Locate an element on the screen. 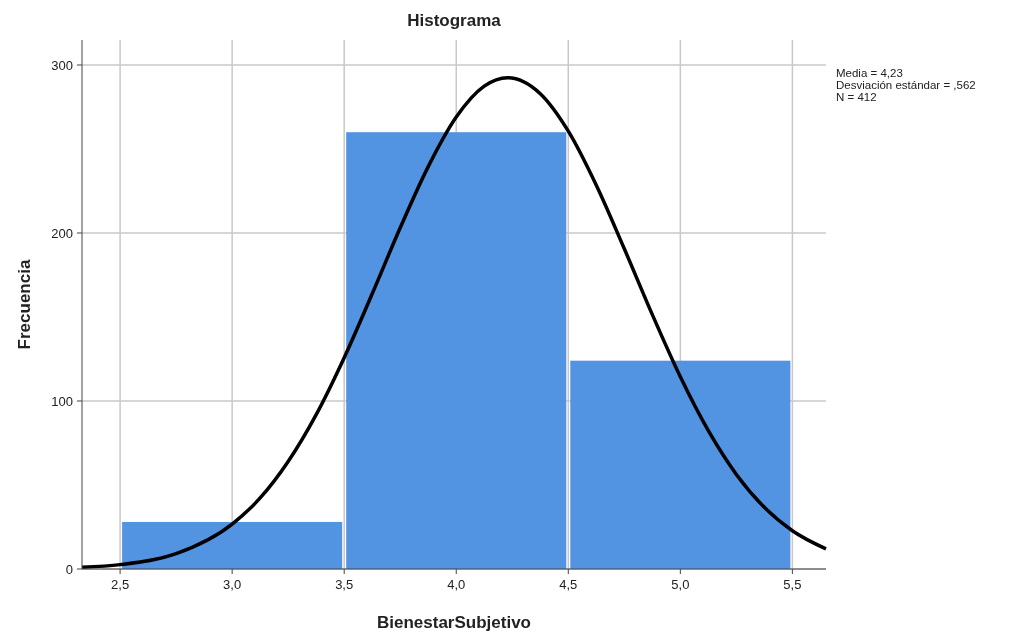 This screenshot has height=634, width=1012. x-tick-label: 5,0 is located at coordinates (680, 584).